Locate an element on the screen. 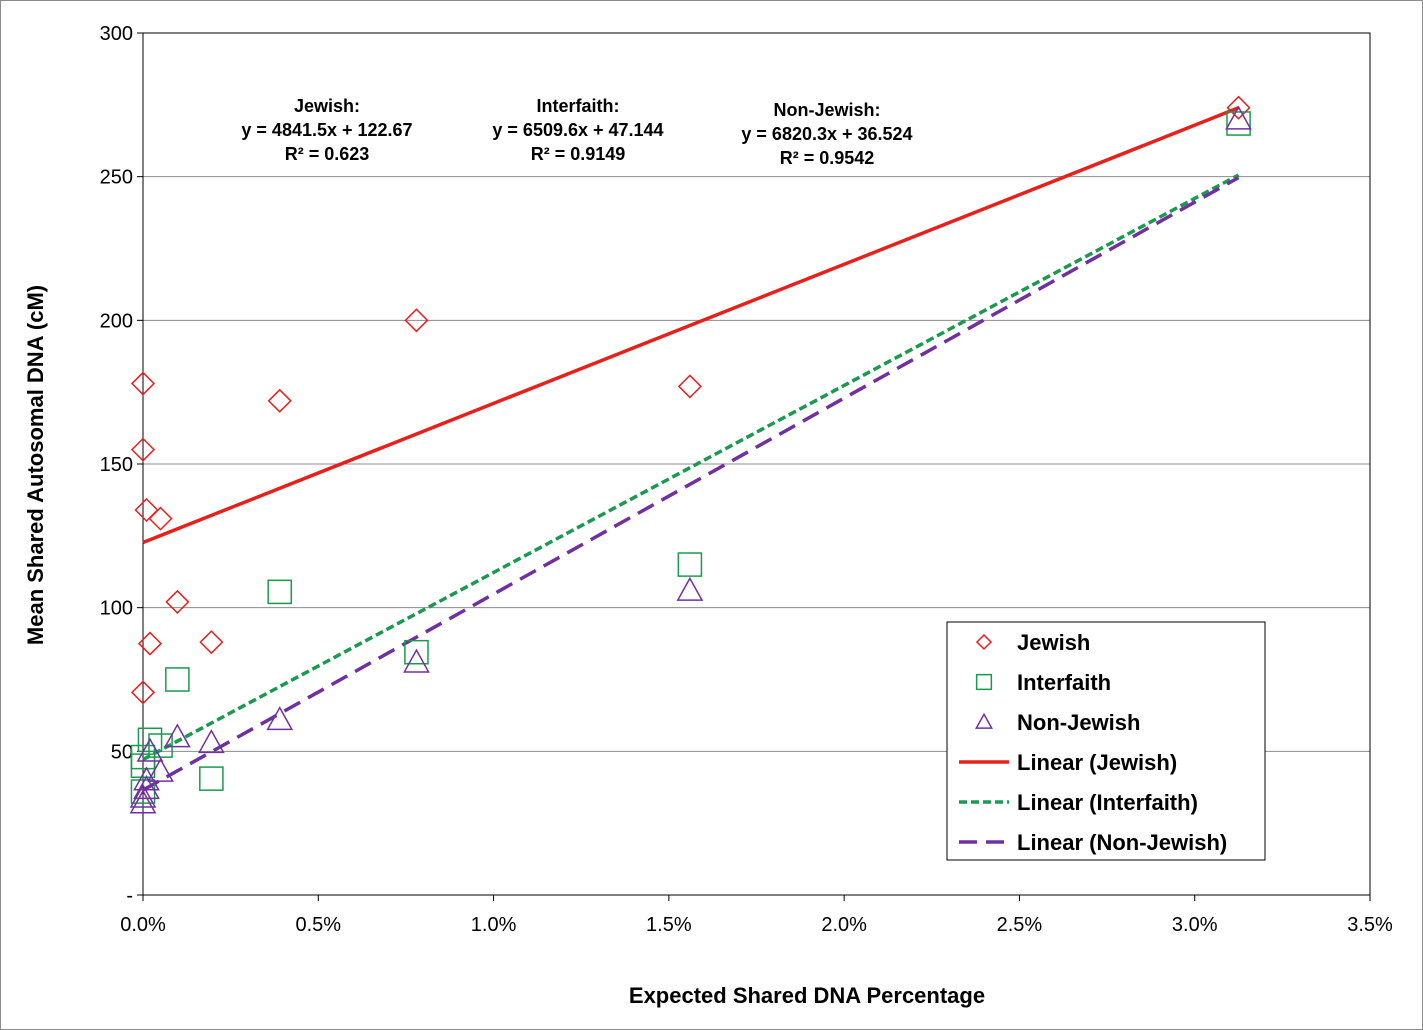 This screenshot has width=1423, height=1030. x-tick-label: 1.5% is located at coordinates (669, 925).